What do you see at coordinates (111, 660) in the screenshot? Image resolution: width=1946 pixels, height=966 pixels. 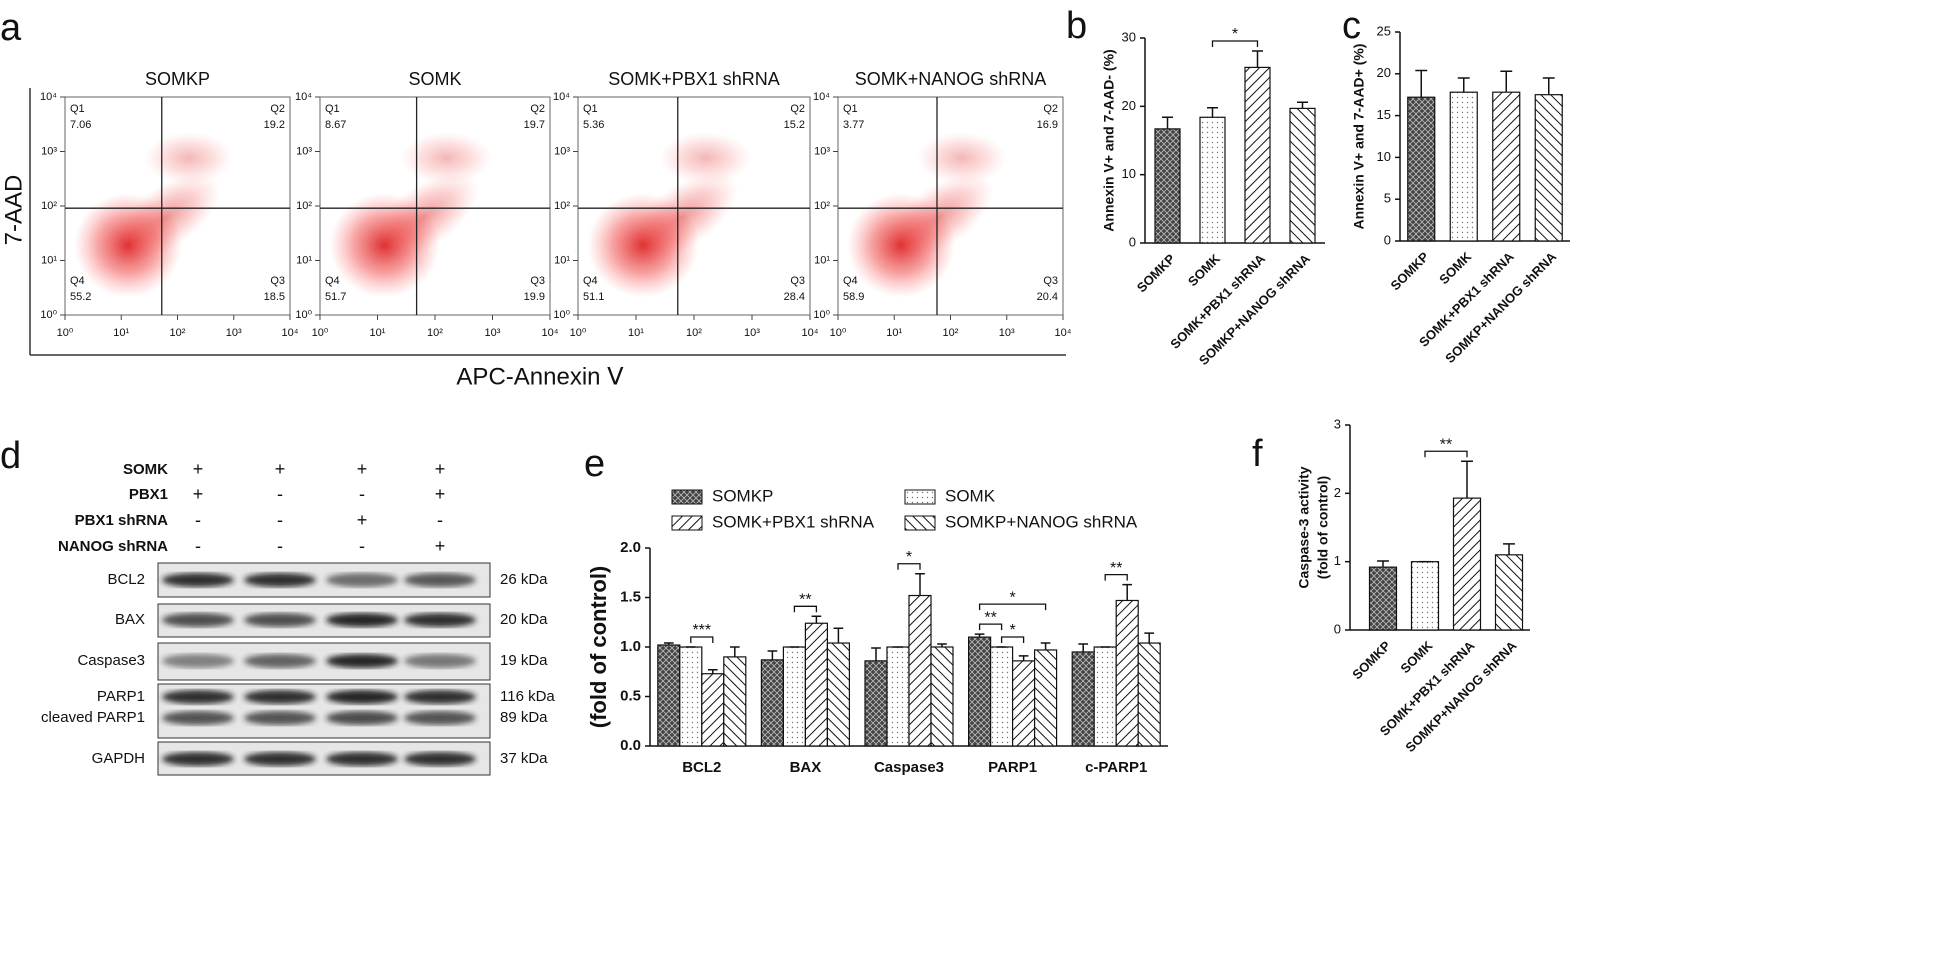 I see `band-label: Caspase3` at bounding box center [111, 660].